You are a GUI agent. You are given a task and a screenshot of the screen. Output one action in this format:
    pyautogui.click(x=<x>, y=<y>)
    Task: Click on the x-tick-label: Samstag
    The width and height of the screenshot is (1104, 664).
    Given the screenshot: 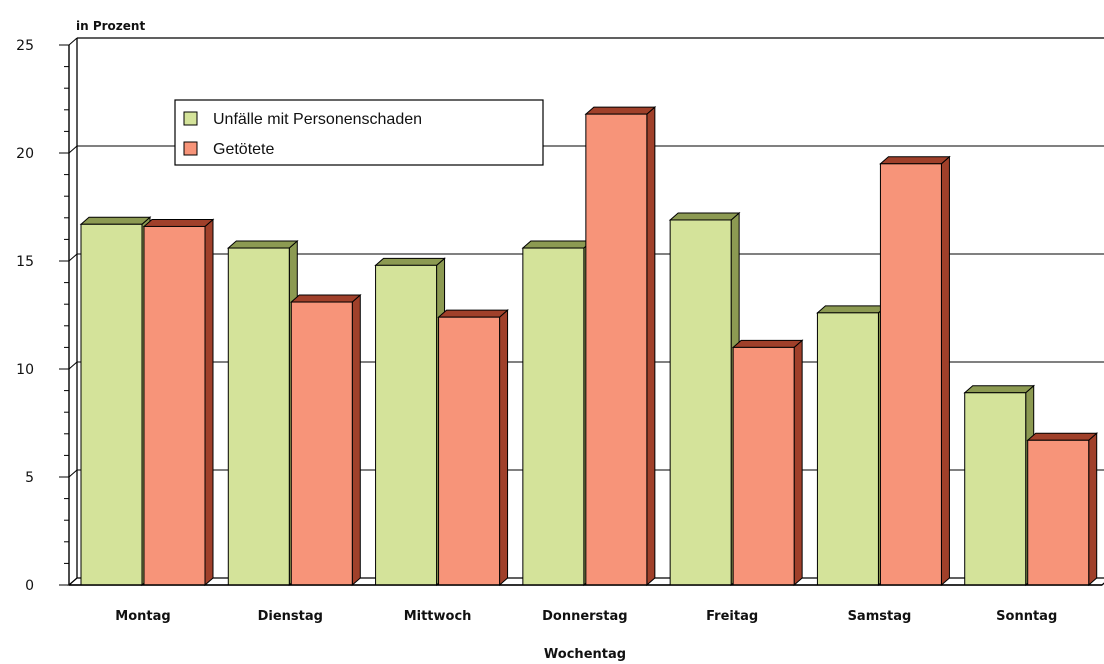 What is the action you would take?
    pyautogui.click(x=880, y=616)
    